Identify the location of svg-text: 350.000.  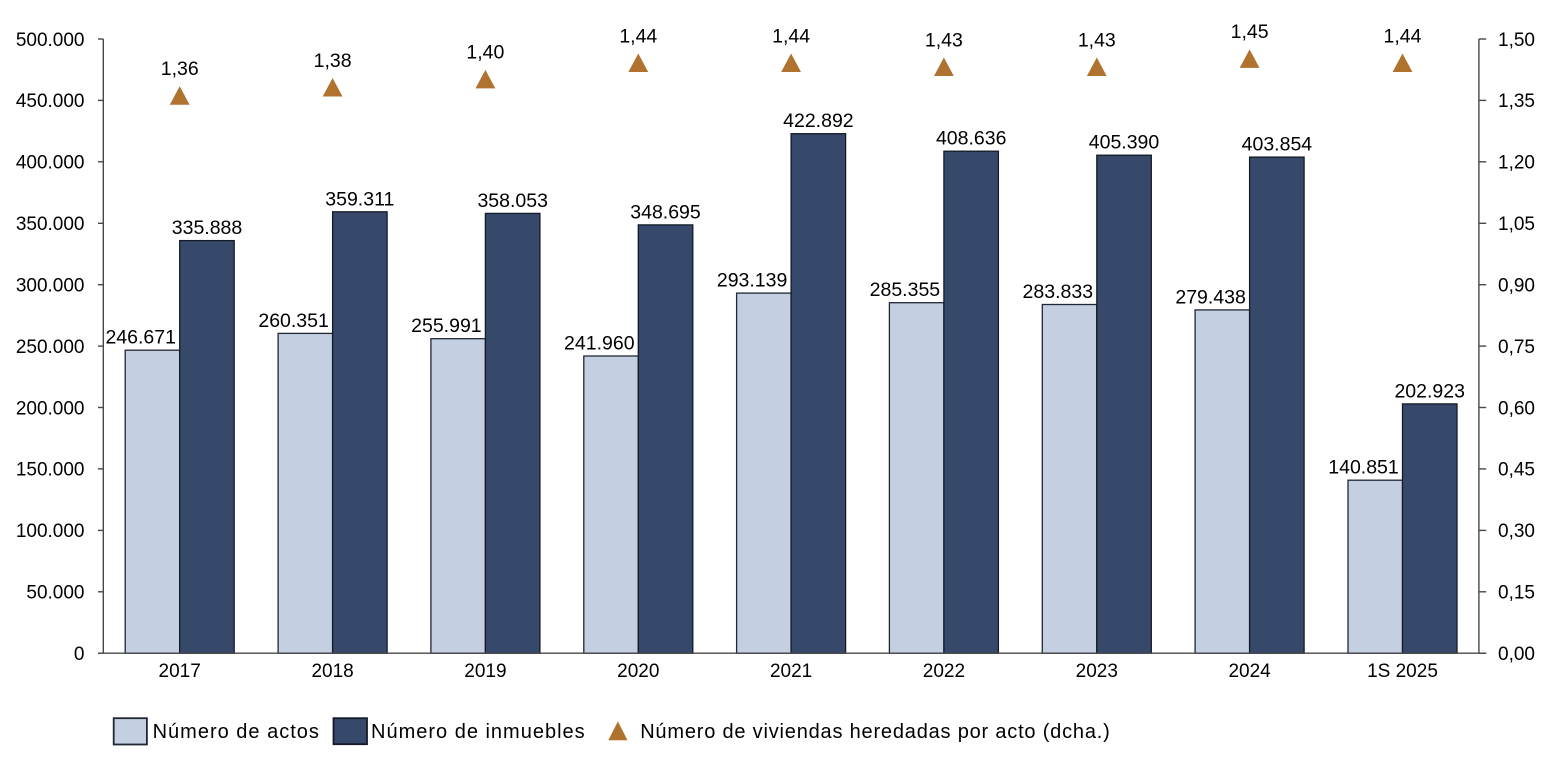
(50, 224).